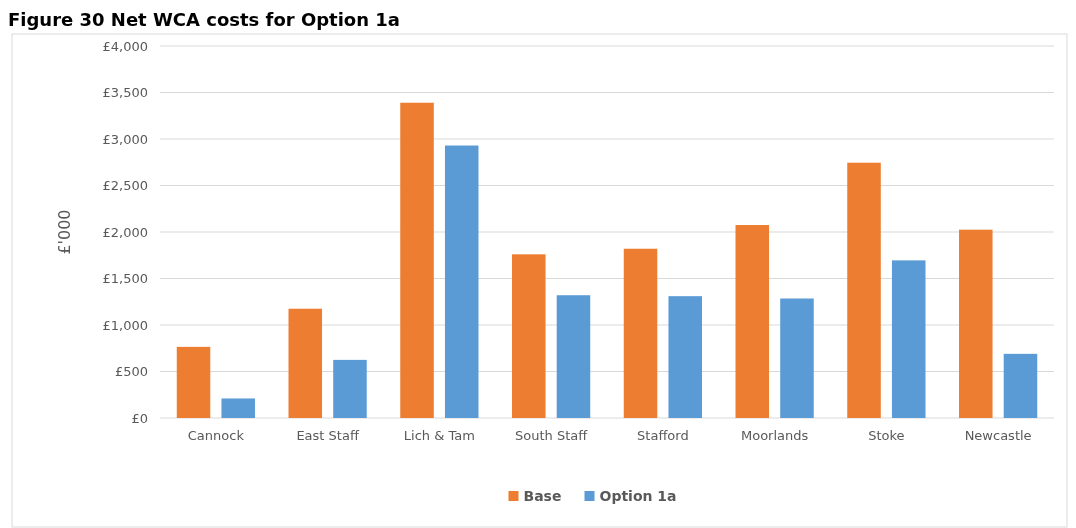 Image resolution: width=1076 pixels, height=528 pixels. Describe the element at coordinates (542, 495) in the screenshot. I see `legend-label: Base` at that location.